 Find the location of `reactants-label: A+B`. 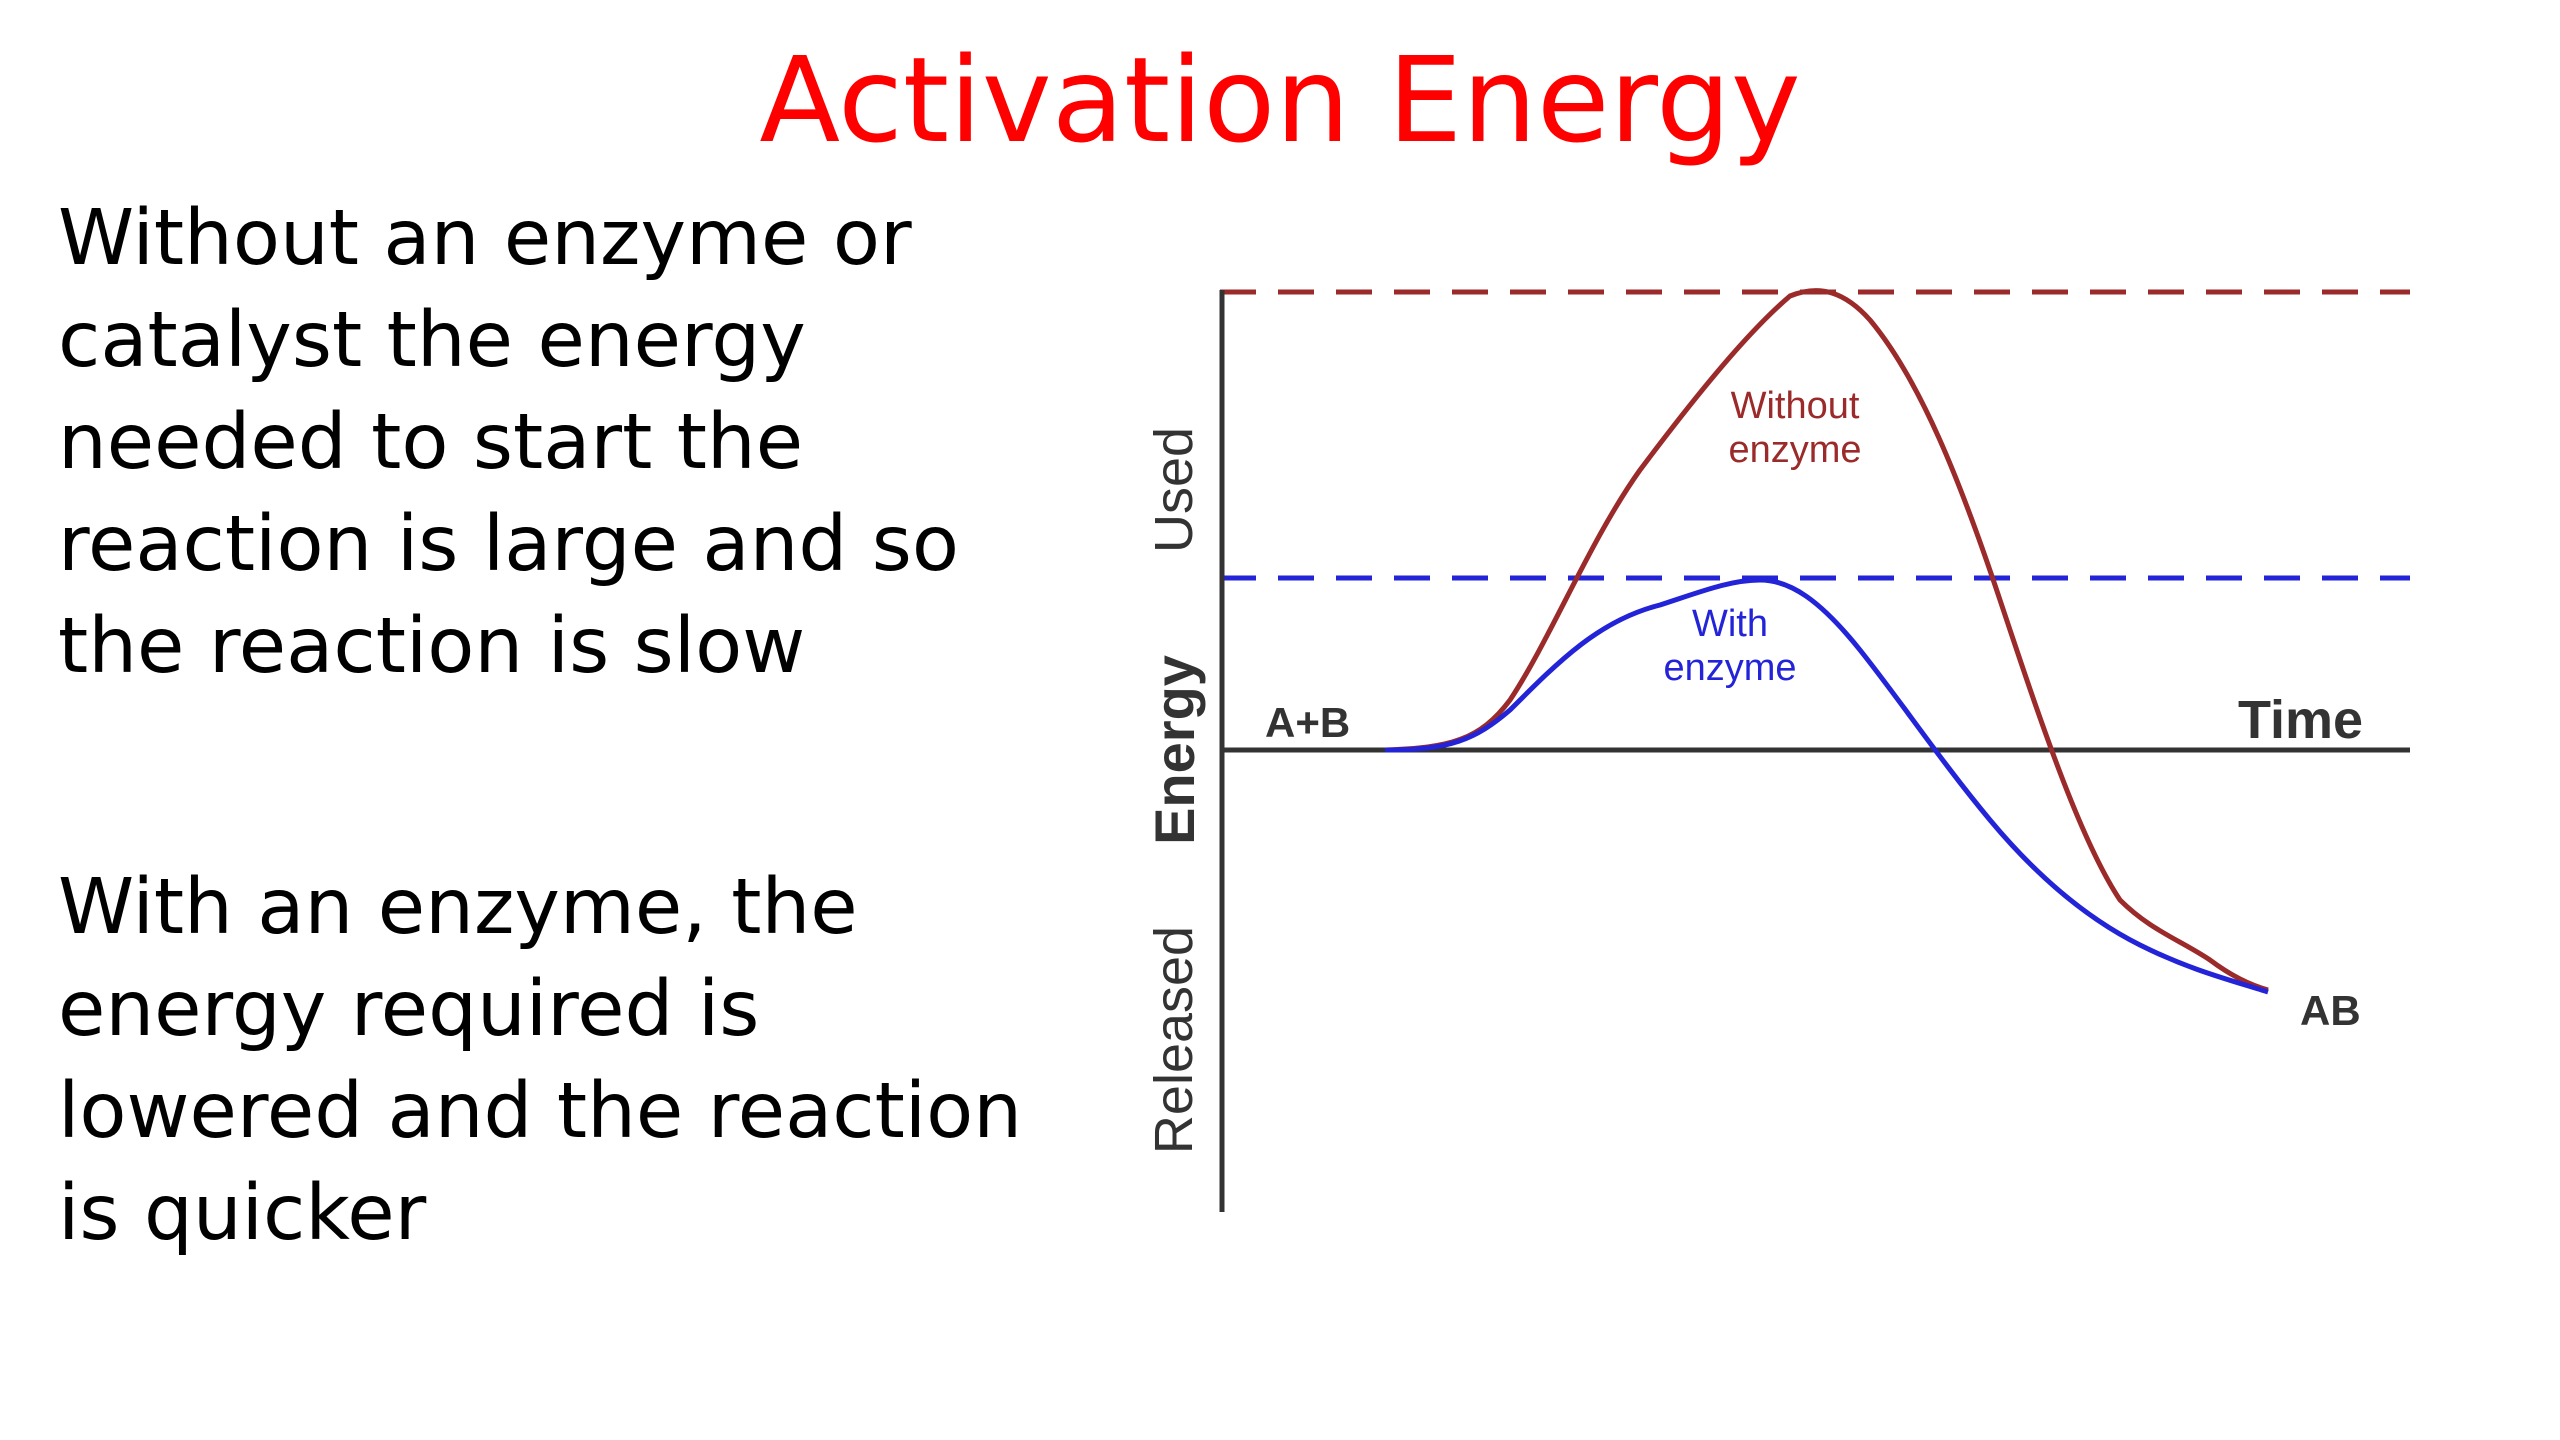

reactants-label: A+B is located at coordinates (1307, 722).